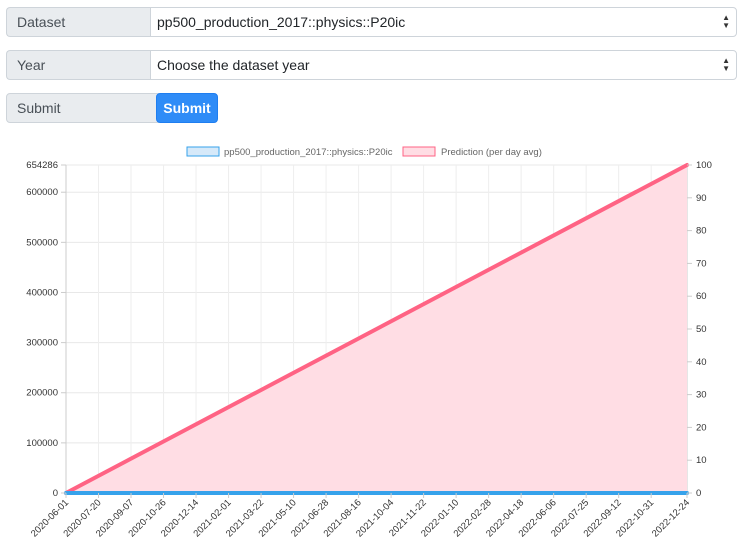 The image size is (741, 559). I want to click on year-select-value: Choose the dataset year, so click(233, 65).